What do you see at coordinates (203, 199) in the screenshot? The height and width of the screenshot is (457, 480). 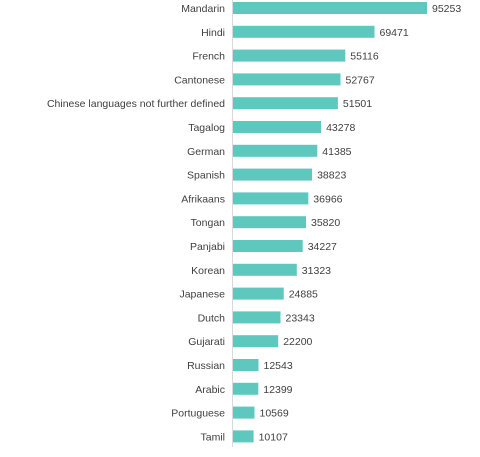 I see `category-label: Afrikaans` at bounding box center [203, 199].